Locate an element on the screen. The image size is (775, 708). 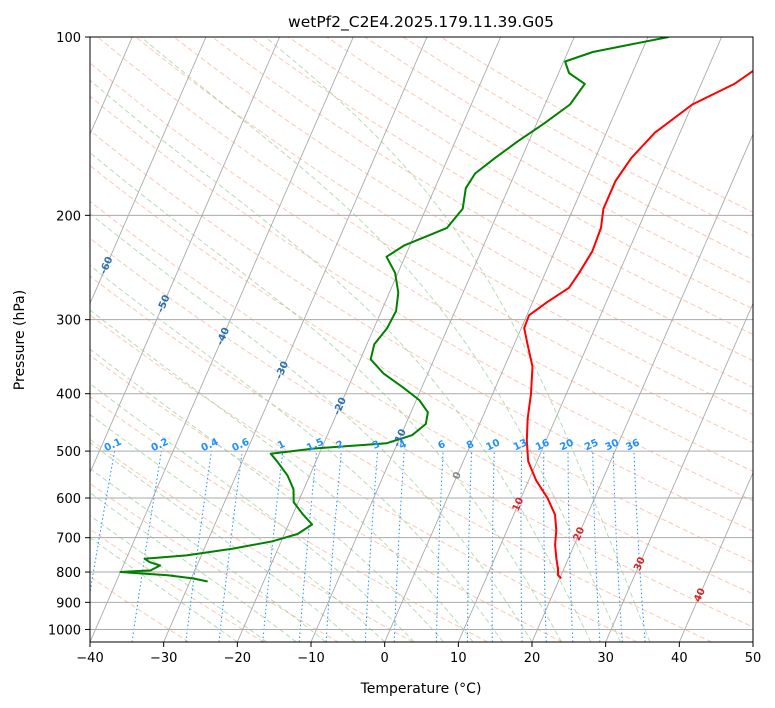
isotherm-label: 30 is located at coordinates (640, 564).